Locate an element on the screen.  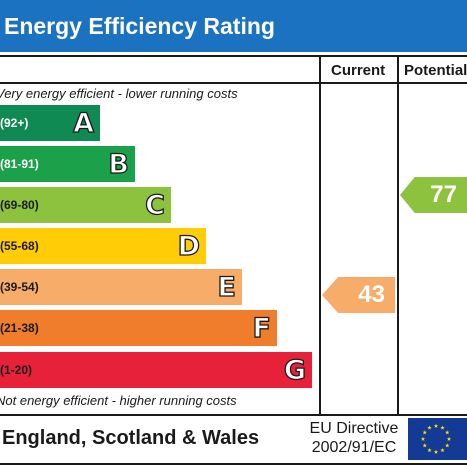
band-range: (1-20) is located at coordinates (16, 370).